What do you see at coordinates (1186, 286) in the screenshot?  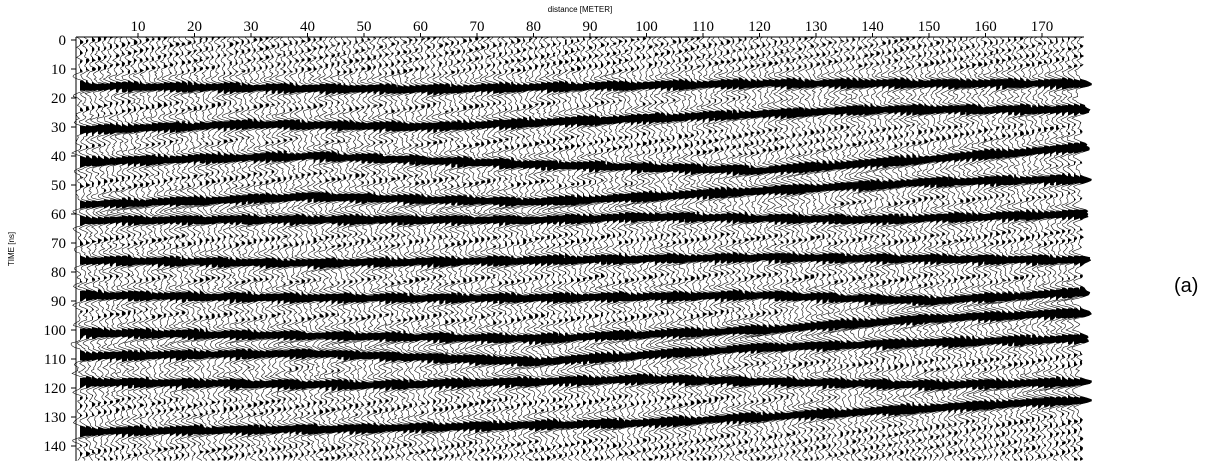 I see `panel-label: (a)` at bounding box center [1186, 286].